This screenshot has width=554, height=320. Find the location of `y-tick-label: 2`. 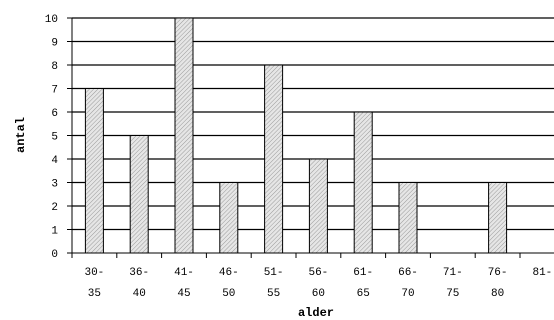

y-tick-label: 2 is located at coordinates (54, 208).